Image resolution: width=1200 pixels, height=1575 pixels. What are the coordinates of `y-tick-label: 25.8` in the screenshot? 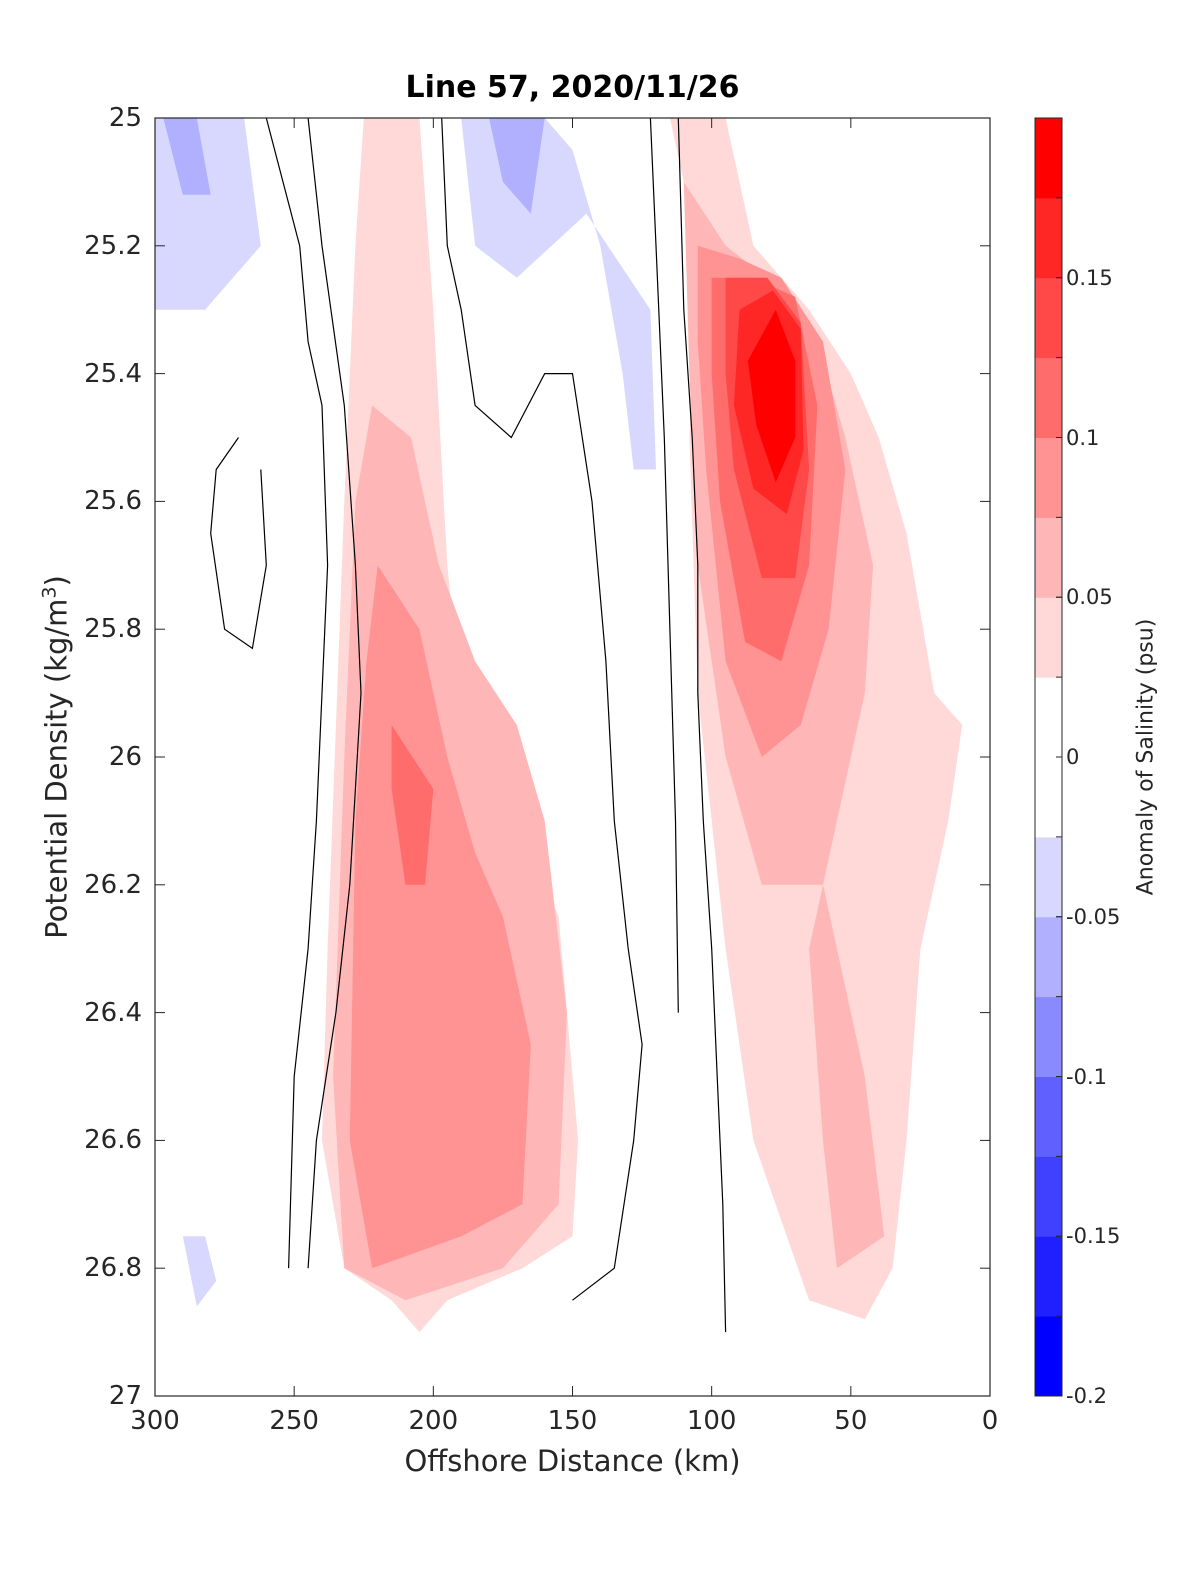 It's located at (113, 629).